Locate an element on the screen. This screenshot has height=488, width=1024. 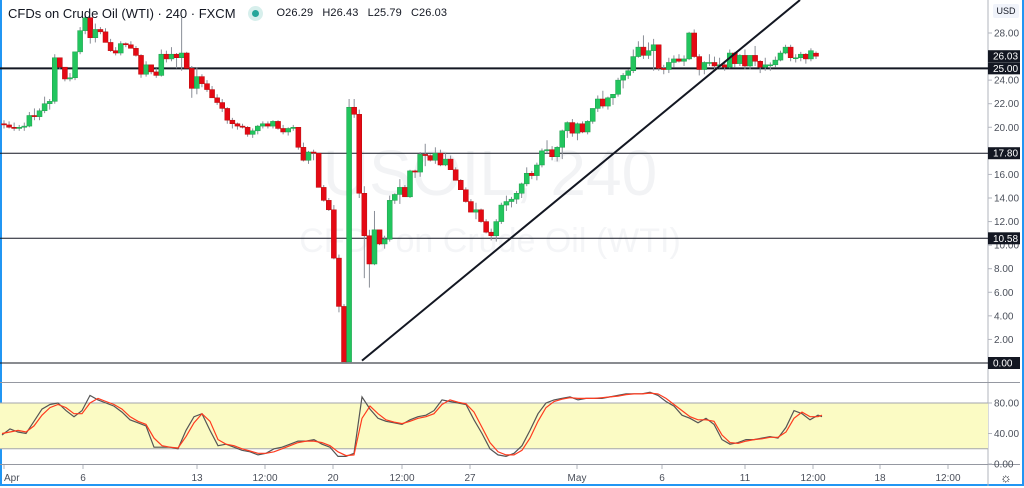
high-value: H26.43 is located at coordinates (340, 13).